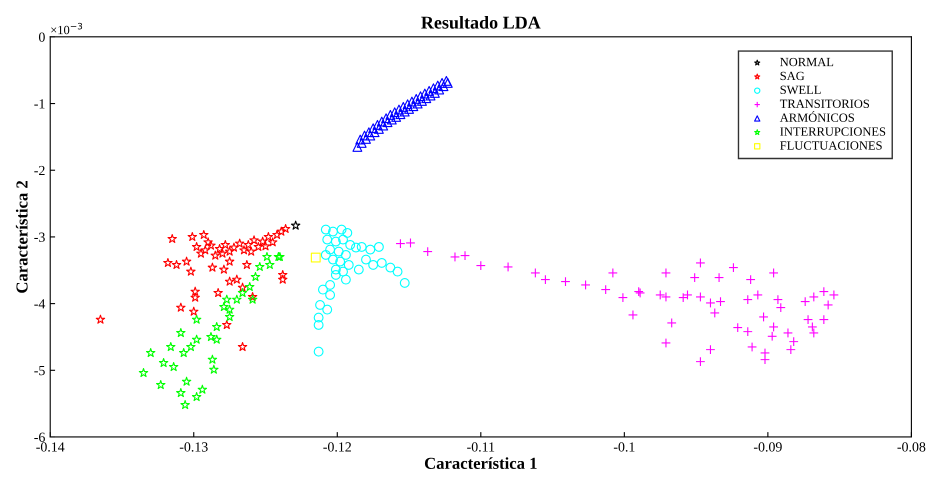 The height and width of the screenshot is (485, 930). I want to click on x-tick-label: -0.14, so click(50, 447).